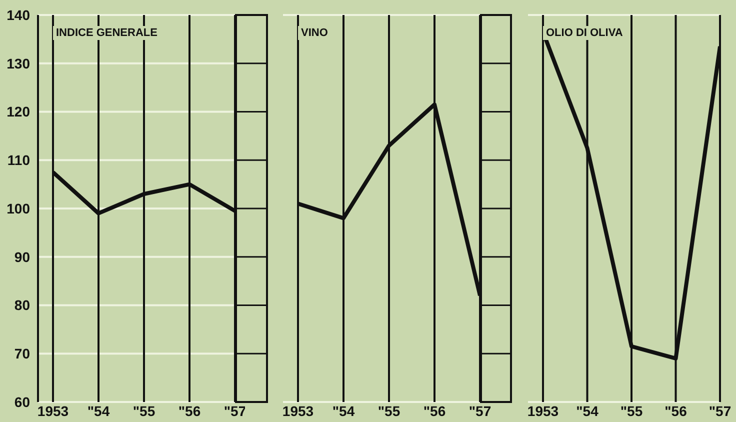 This screenshot has height=422, width=736. What do you see at coordinates (18, 160) in the screenshot?
I see `y-tick-label: 110` at bounding box center [18, 160].